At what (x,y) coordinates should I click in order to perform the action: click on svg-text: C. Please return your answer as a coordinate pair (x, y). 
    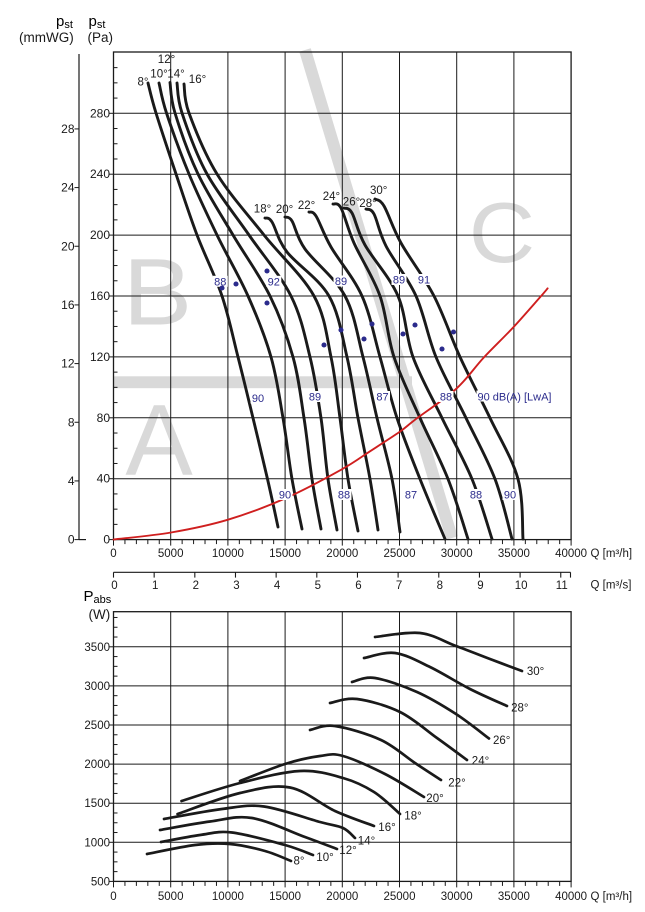
    Looking at the image, I should click on (502, 233).